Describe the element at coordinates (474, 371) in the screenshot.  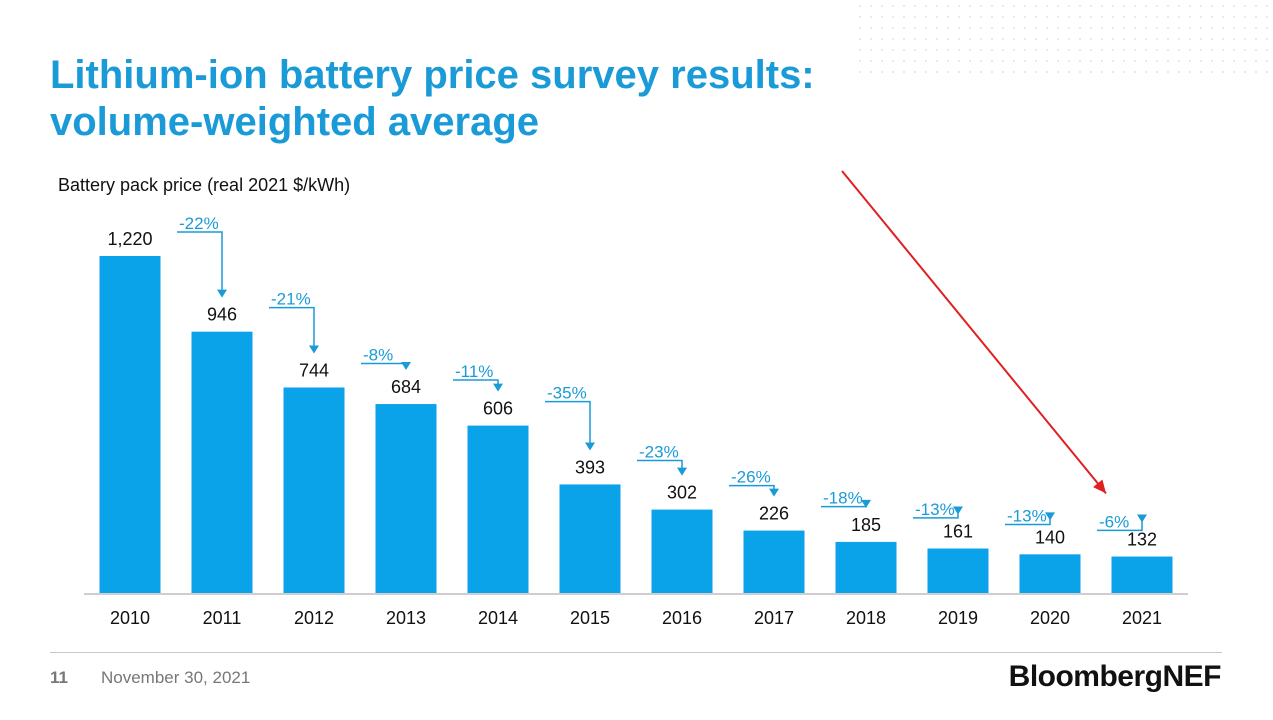
I see `change-label-2014: -11%` at that location.